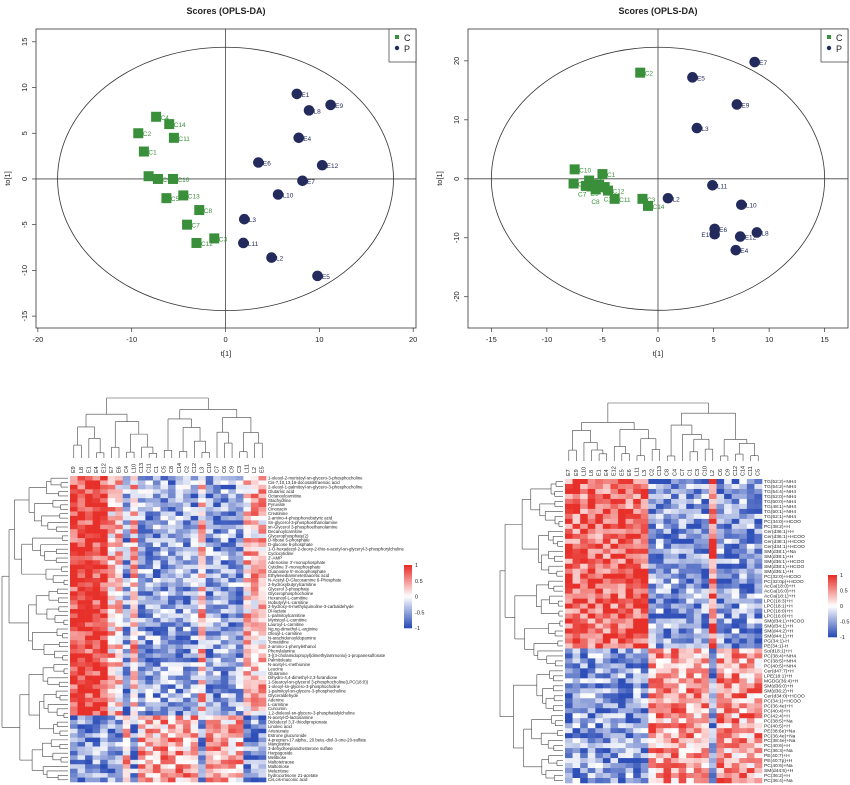 The image size is (850, 785). What do you see at coordinates (277, 708) in the screenshot?
I see `row-label: Curcumin` at bounding box center [277, 708].